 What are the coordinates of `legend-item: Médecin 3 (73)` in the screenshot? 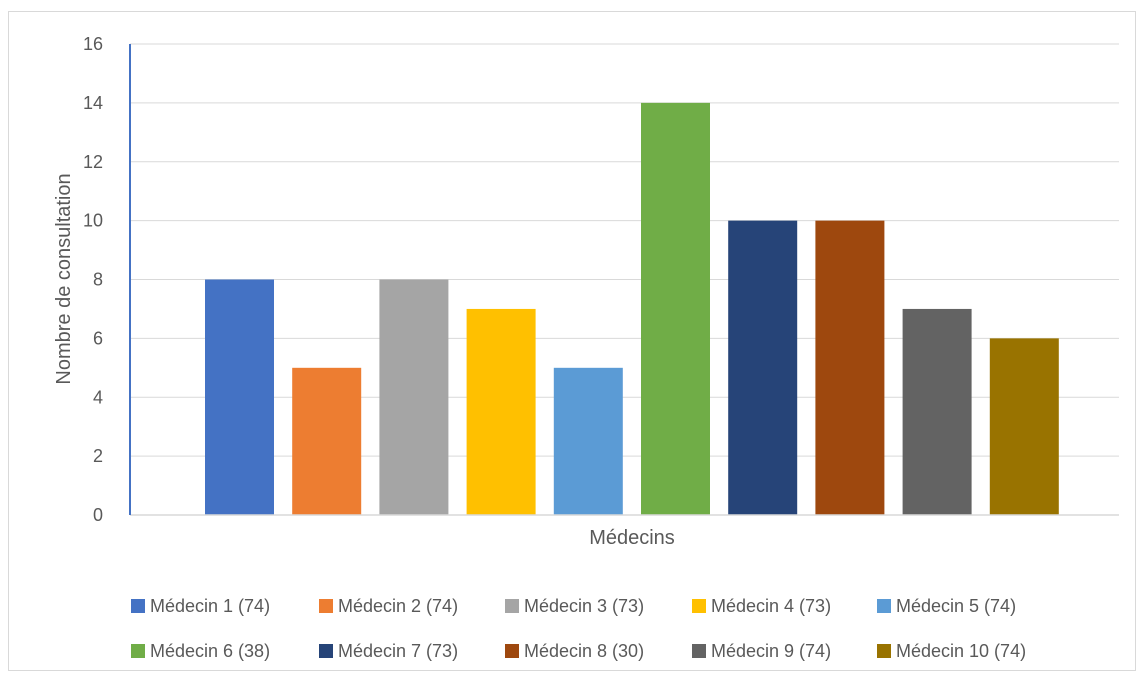 It's located at (574, 606).